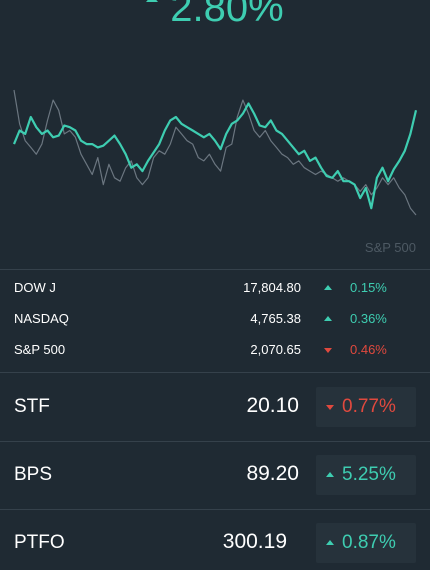 The image size is (430, 570). I want to click on stock-row-ptfo: PTFO 300.19 0.87%, so click(215, 539).